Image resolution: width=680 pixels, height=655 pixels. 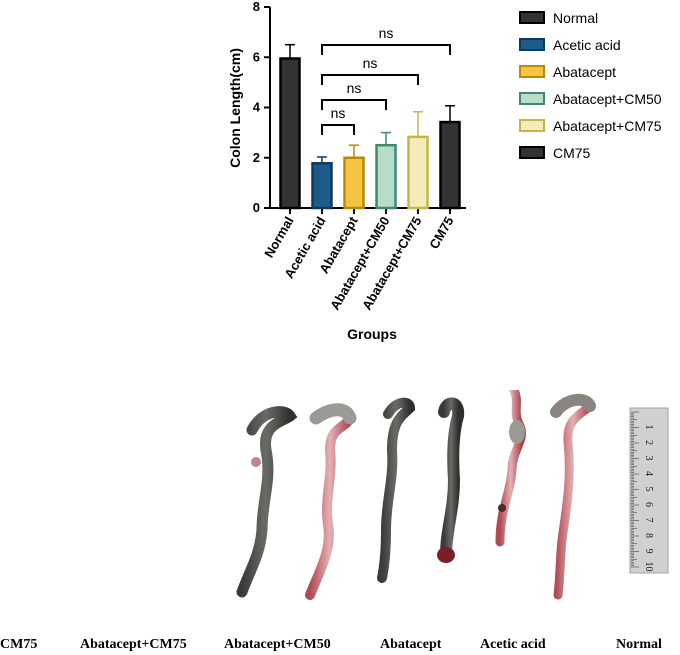 What do you see at coordinates (648, 551) in the screenshot?
I see `ruler-number: 9` at bounding box center [648, 551].